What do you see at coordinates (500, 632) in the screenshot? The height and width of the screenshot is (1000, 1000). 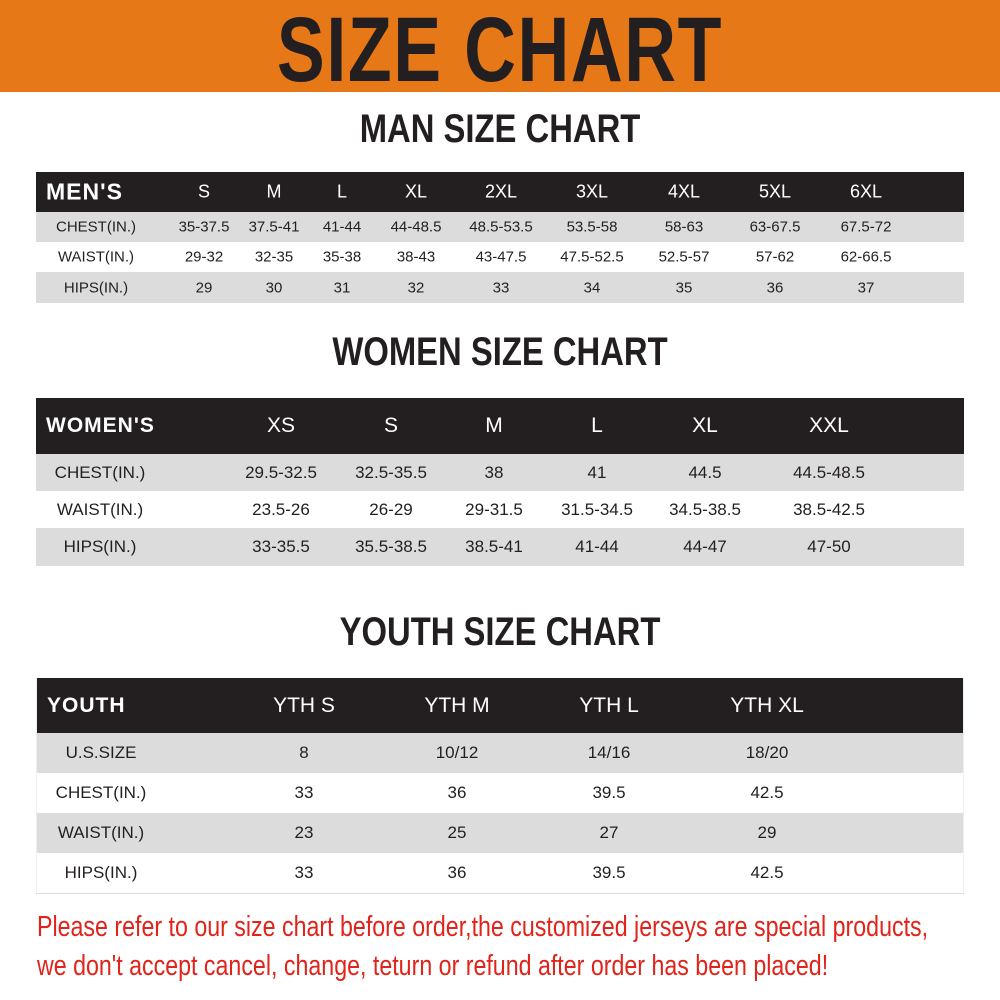 I see `youth-section-title: YOUTH SIZE CHART` at bounding box center [500, 632].